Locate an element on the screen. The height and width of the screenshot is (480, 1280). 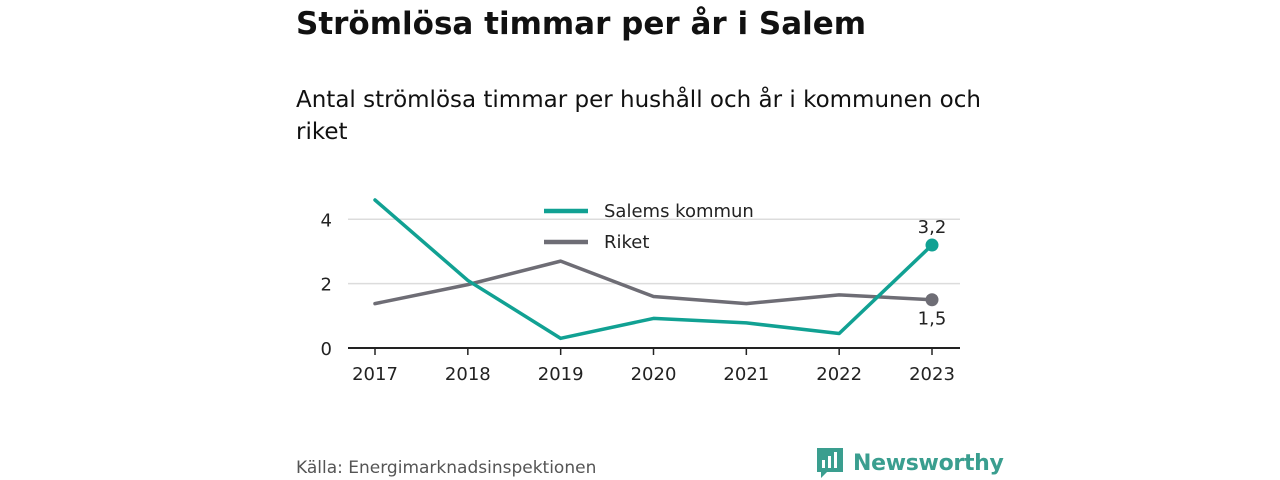
series-line-riket is located at coordinates (653, 282).